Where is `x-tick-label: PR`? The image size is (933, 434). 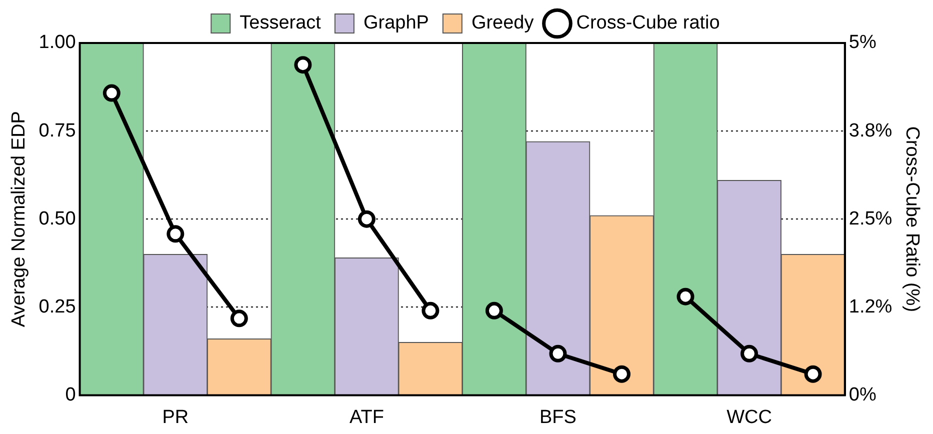
x-tick-label: PR is located at coordinates (175, 417).